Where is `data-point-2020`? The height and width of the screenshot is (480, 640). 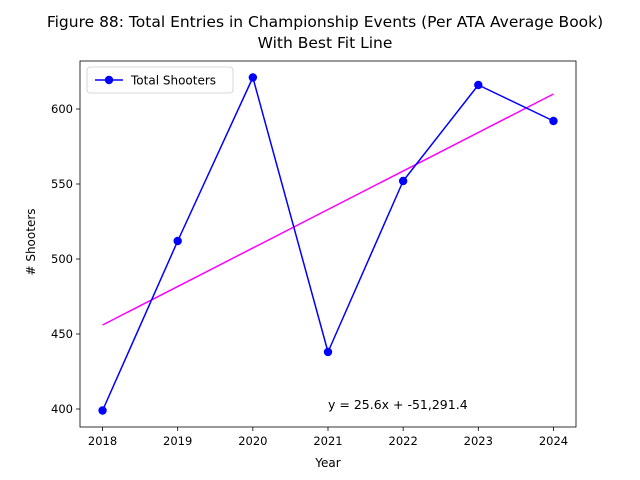 data-point-2020 is located at coordinates (253, 77).